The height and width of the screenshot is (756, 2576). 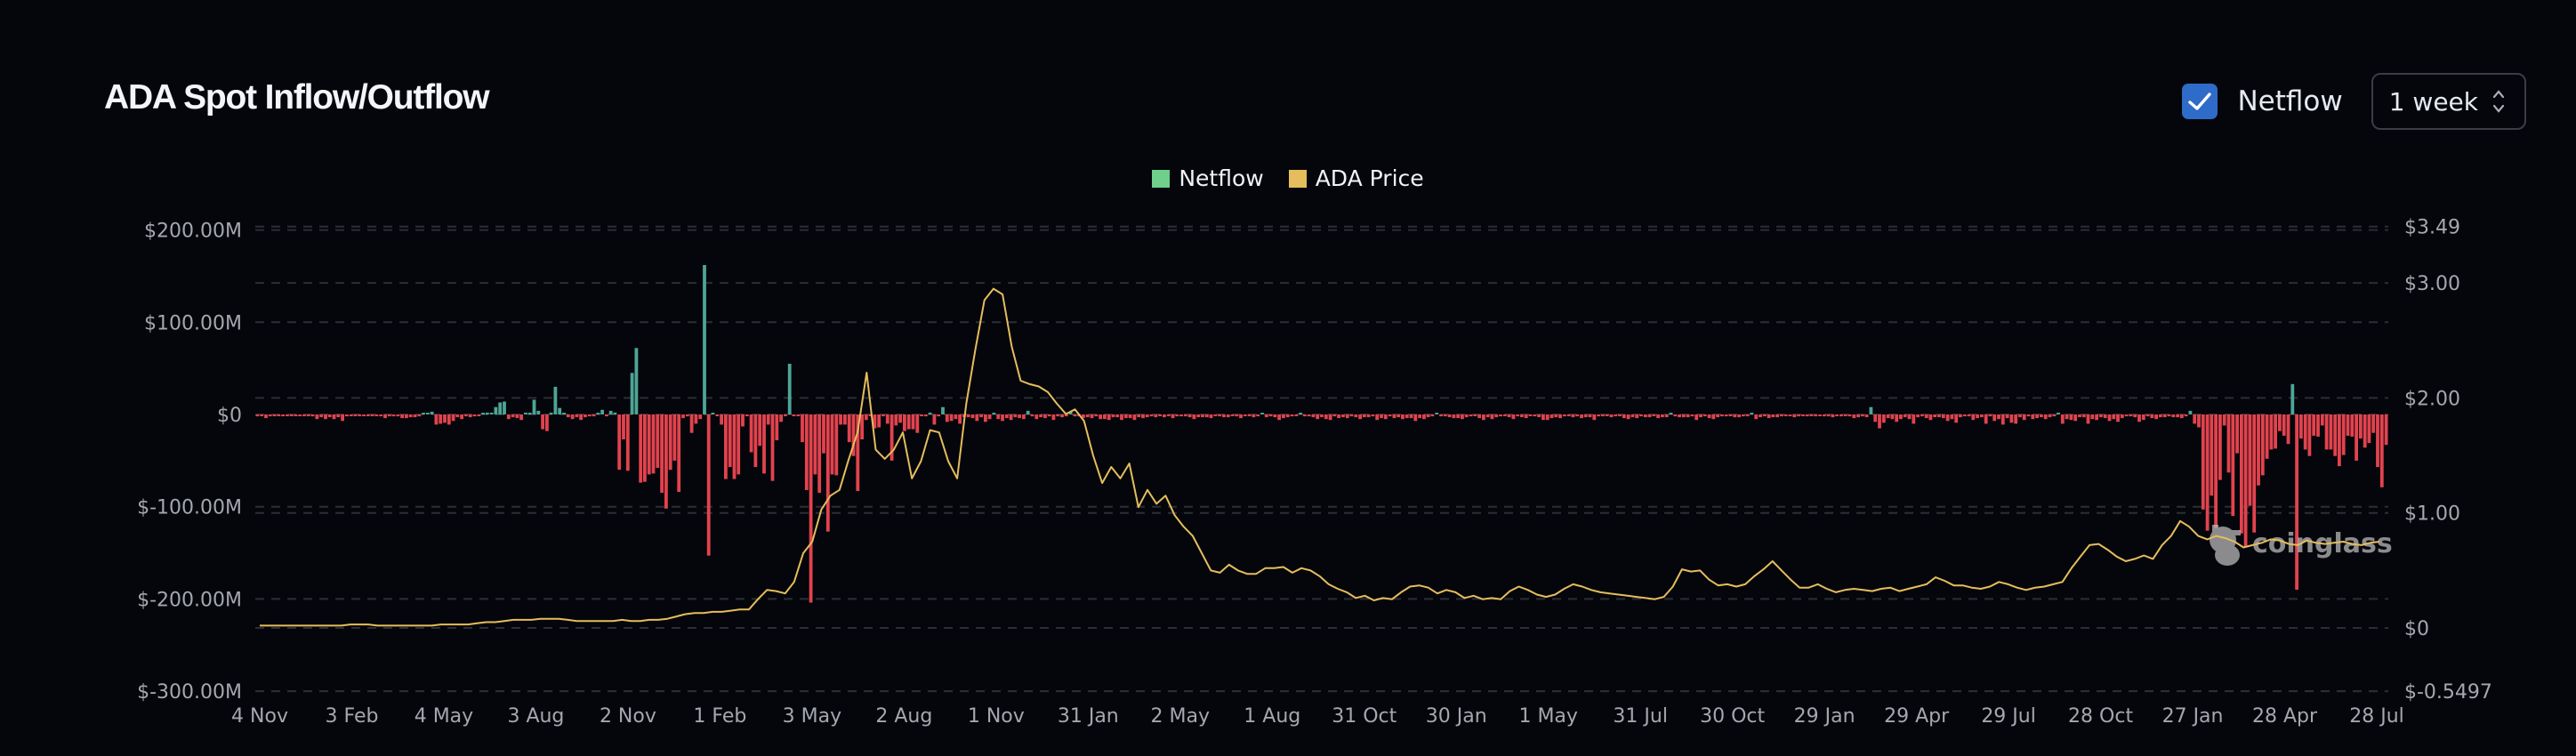 I want to click on legend-item-ada-price: ADA Price, so click(x=1356, y=178).